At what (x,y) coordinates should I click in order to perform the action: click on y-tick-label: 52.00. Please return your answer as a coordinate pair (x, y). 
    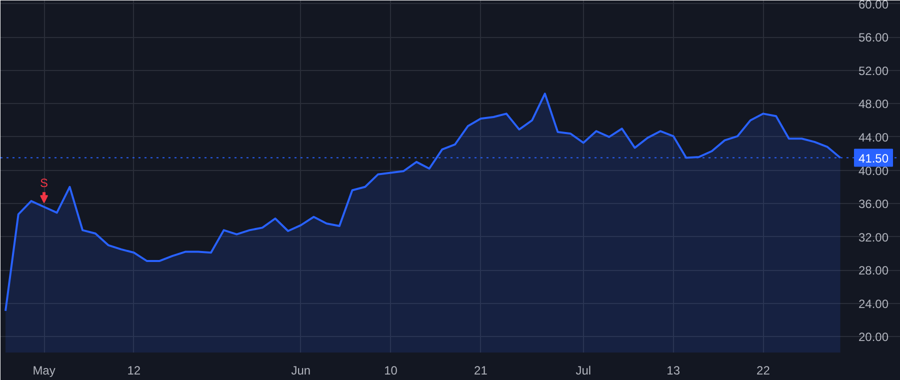
    Looking at the image, I should click on (873, 71).